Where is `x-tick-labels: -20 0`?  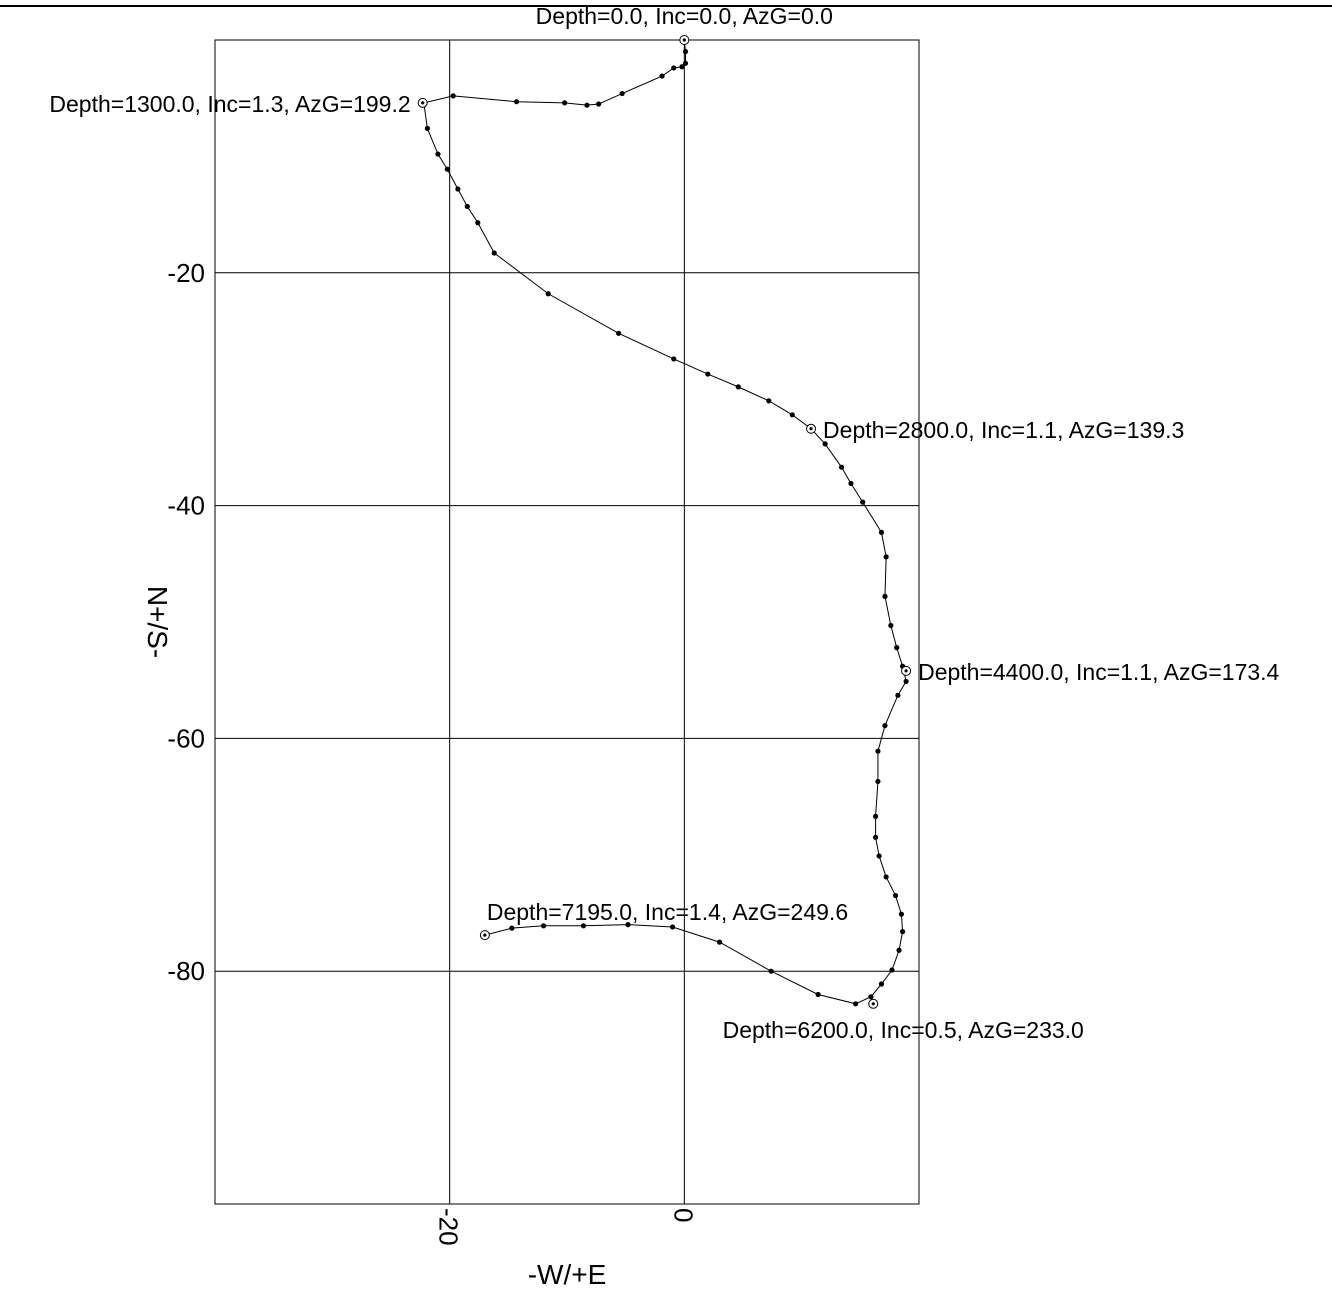 x-tick-labels: -20 0 is located at coordinates (566, 1227).